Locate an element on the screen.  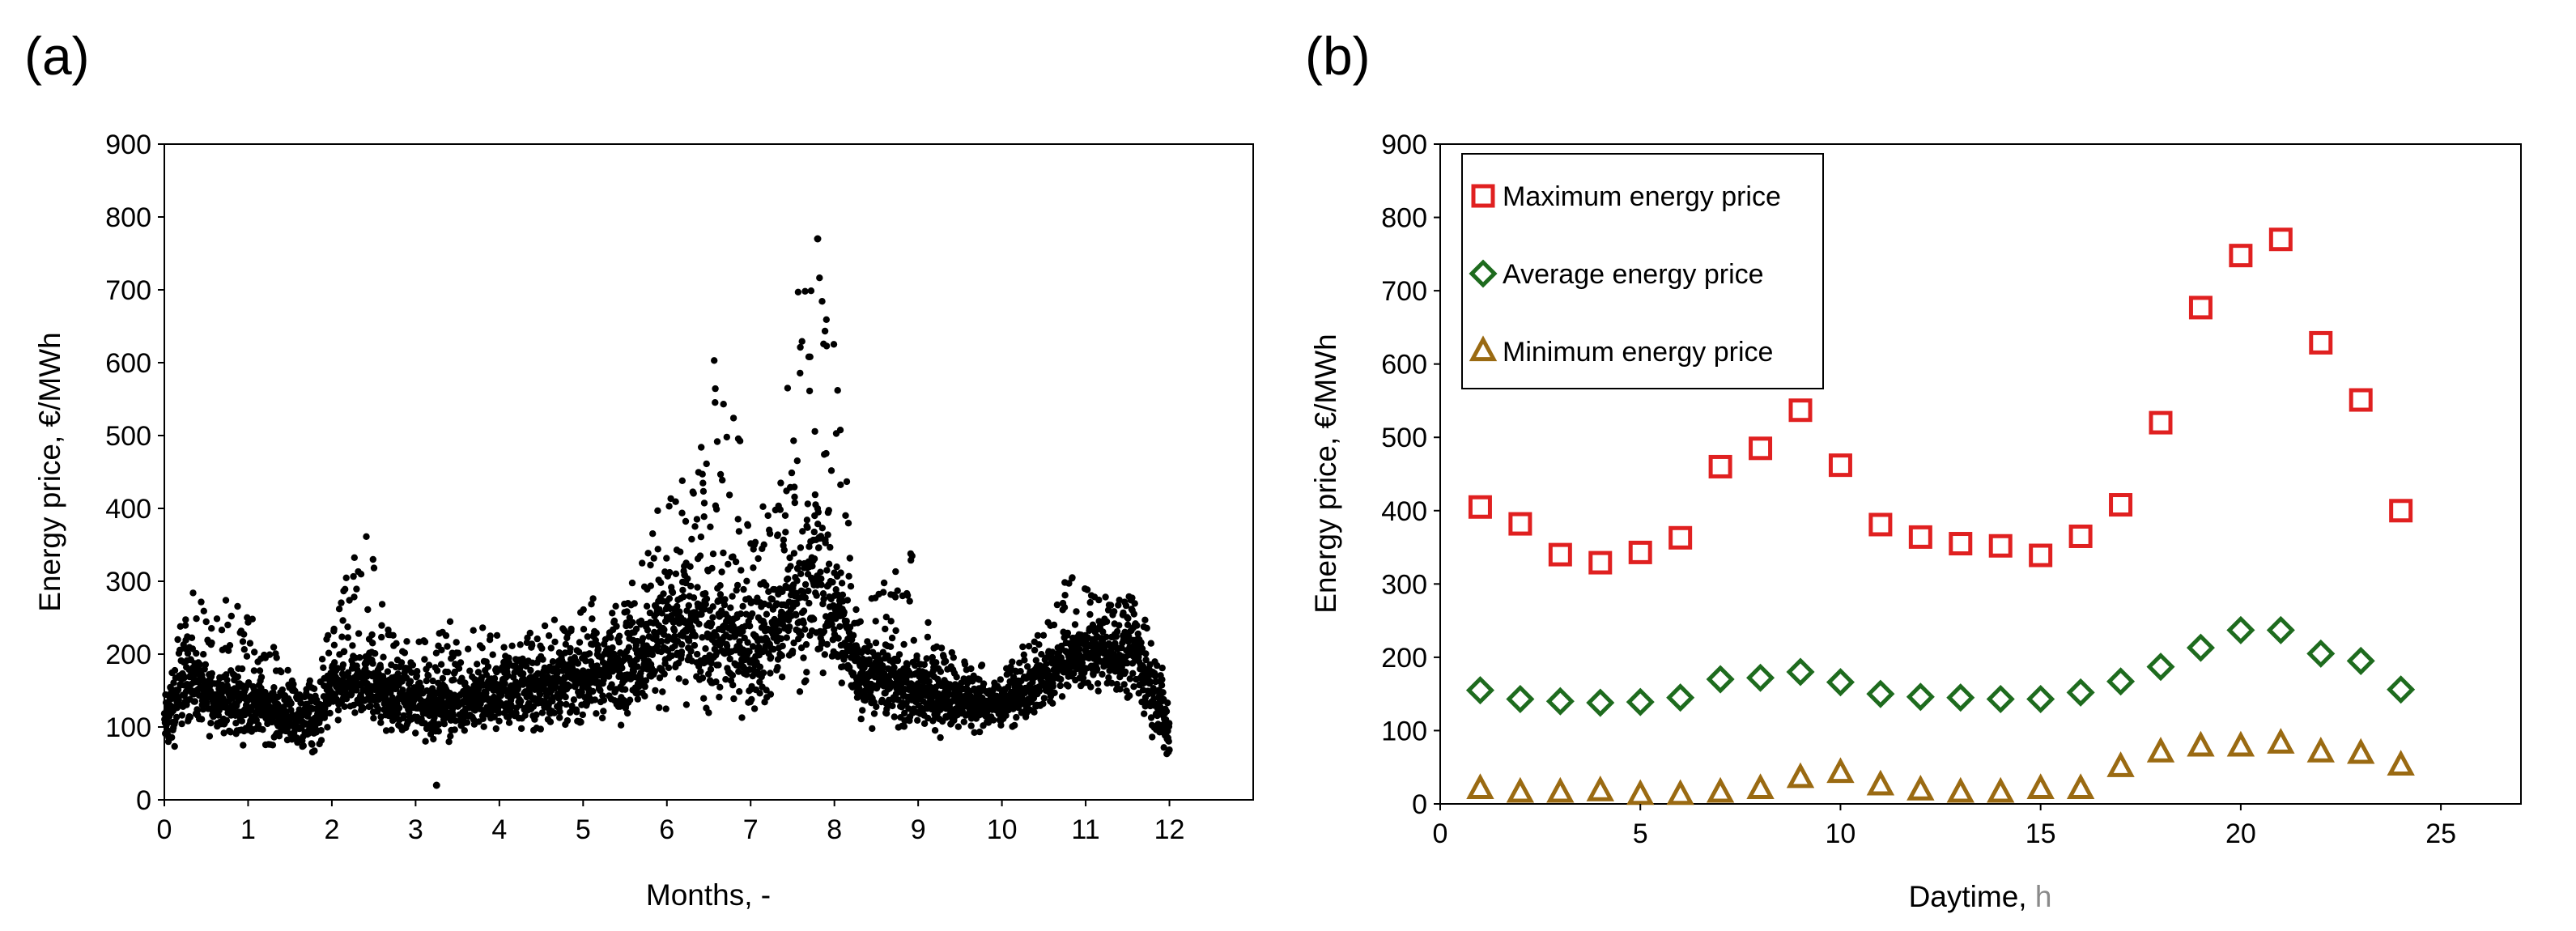
panel-a-y-tick-label: 0 is located at coordinates (143, 801).